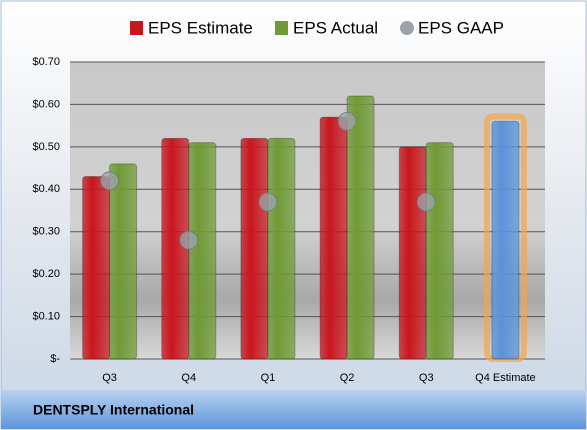 The width and height of the screenshot is (587, 430). I want to click on x-tick-label: Q2, so click(347, 378).